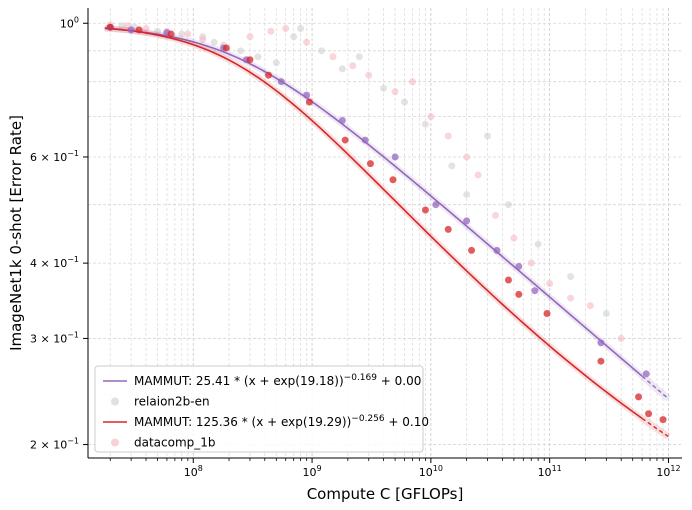 This screenshot has height=510, width=692. Describe the element at coordinates (259, 409) in the screenshot. I see `legend-box` at that location.